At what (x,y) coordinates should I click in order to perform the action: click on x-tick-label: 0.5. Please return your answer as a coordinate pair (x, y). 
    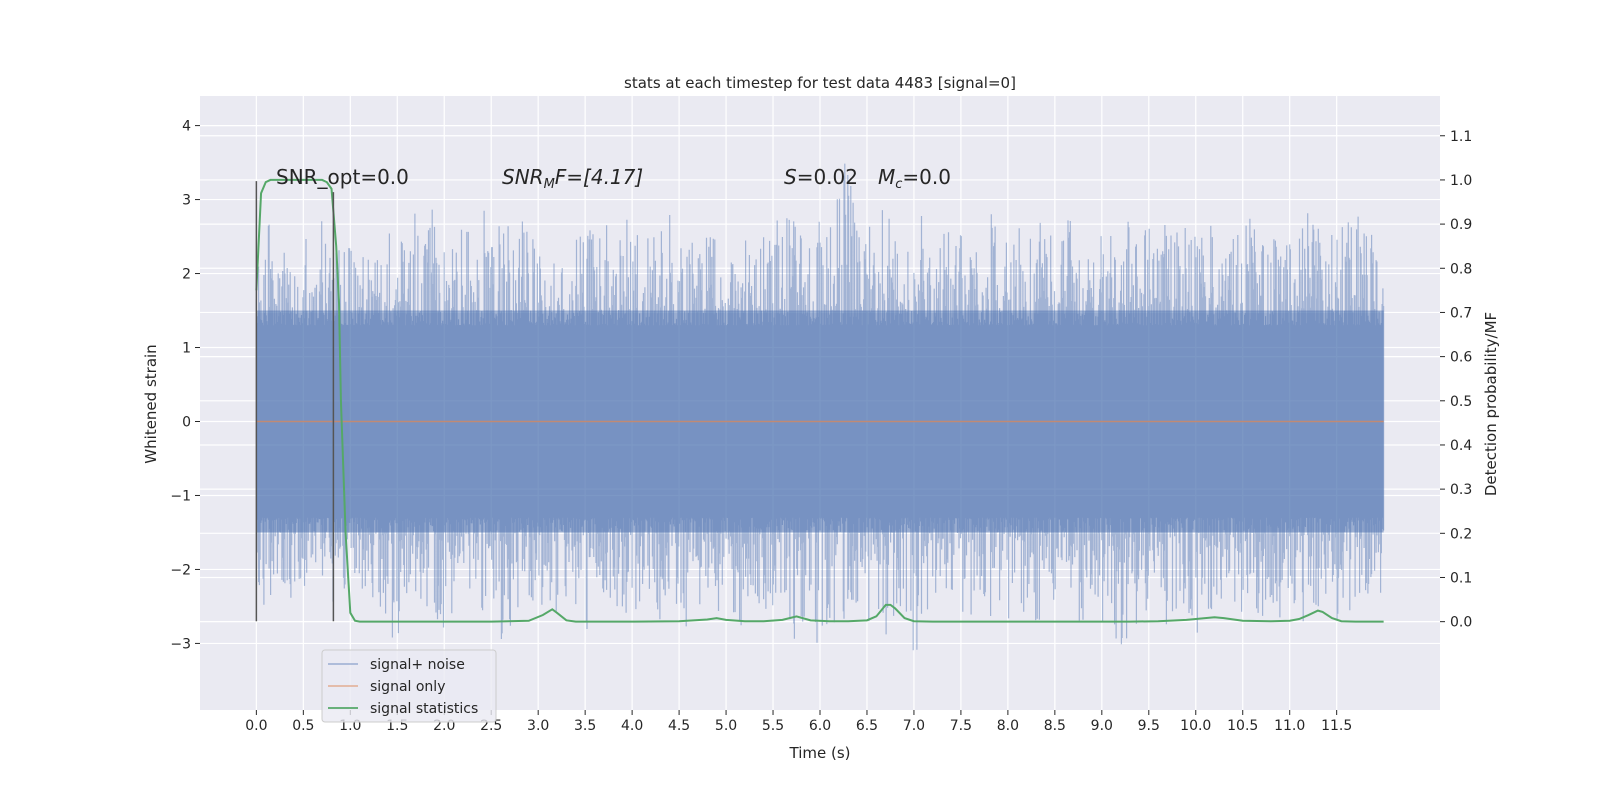
    Looking at the image, I should click on (303, 726).